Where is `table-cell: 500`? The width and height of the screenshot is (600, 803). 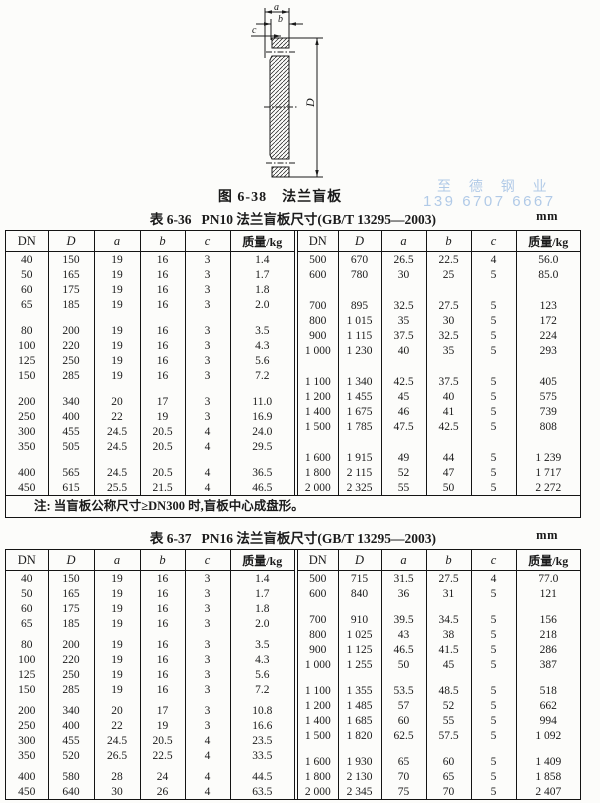 table-cell: 500 is located at coordinates (318, 259).